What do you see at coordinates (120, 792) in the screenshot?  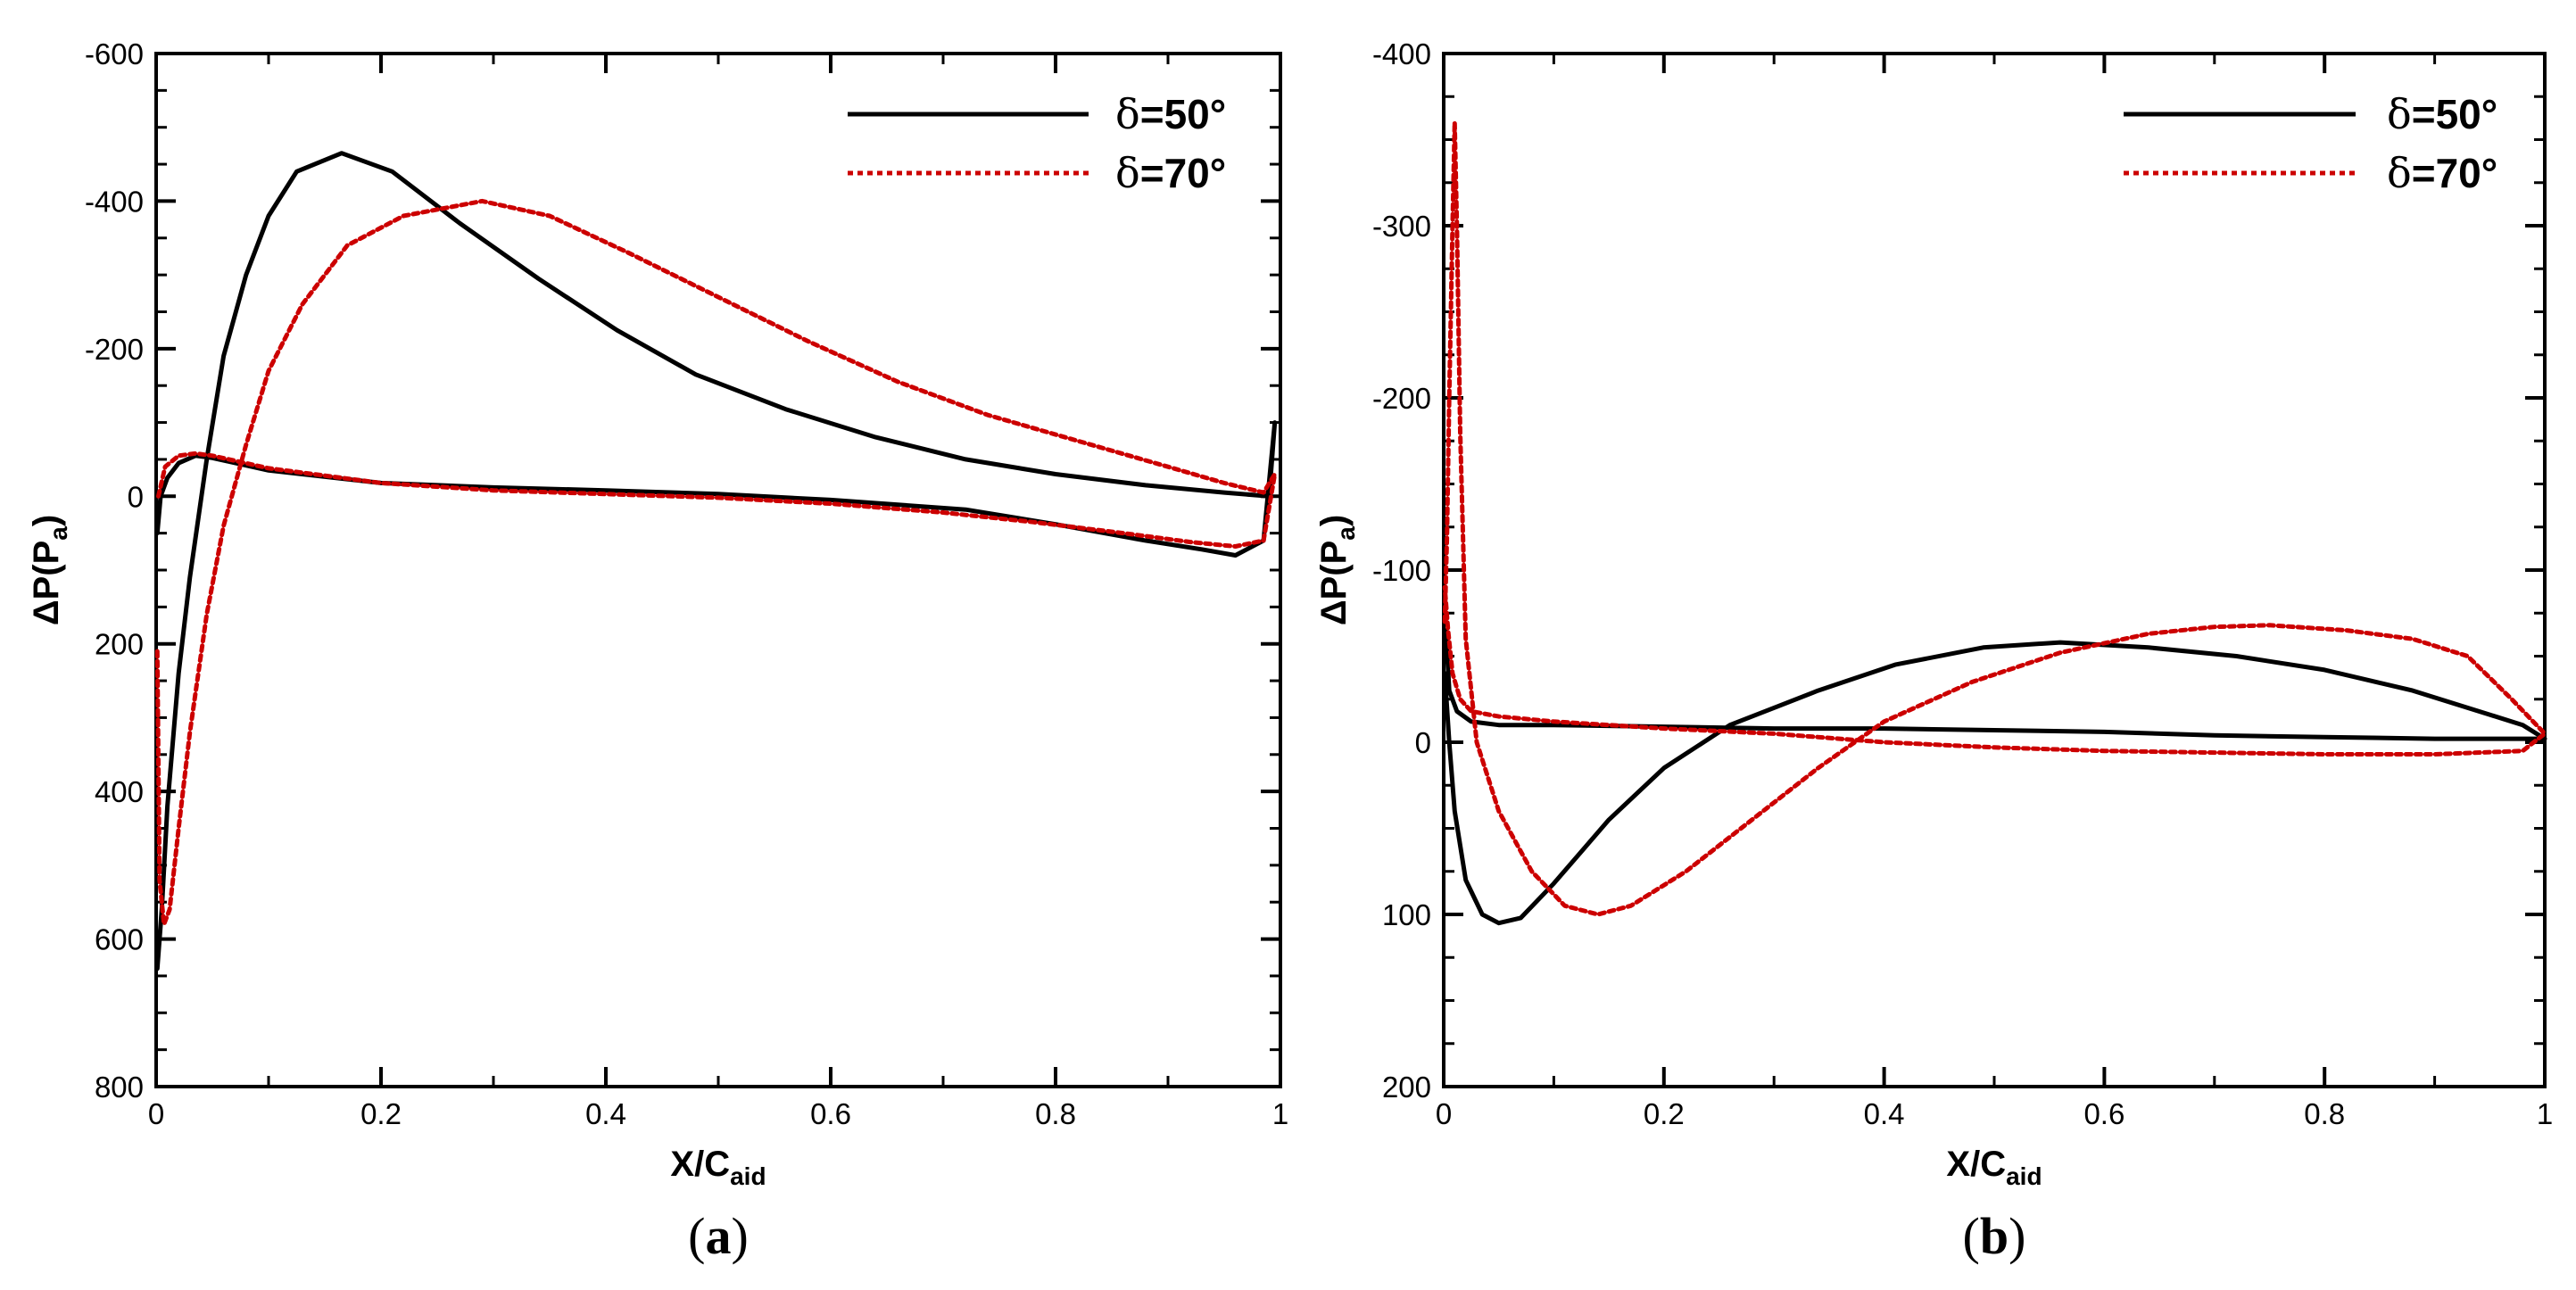 I see `y-tick-label: 400` at bounding box center [120, 792].